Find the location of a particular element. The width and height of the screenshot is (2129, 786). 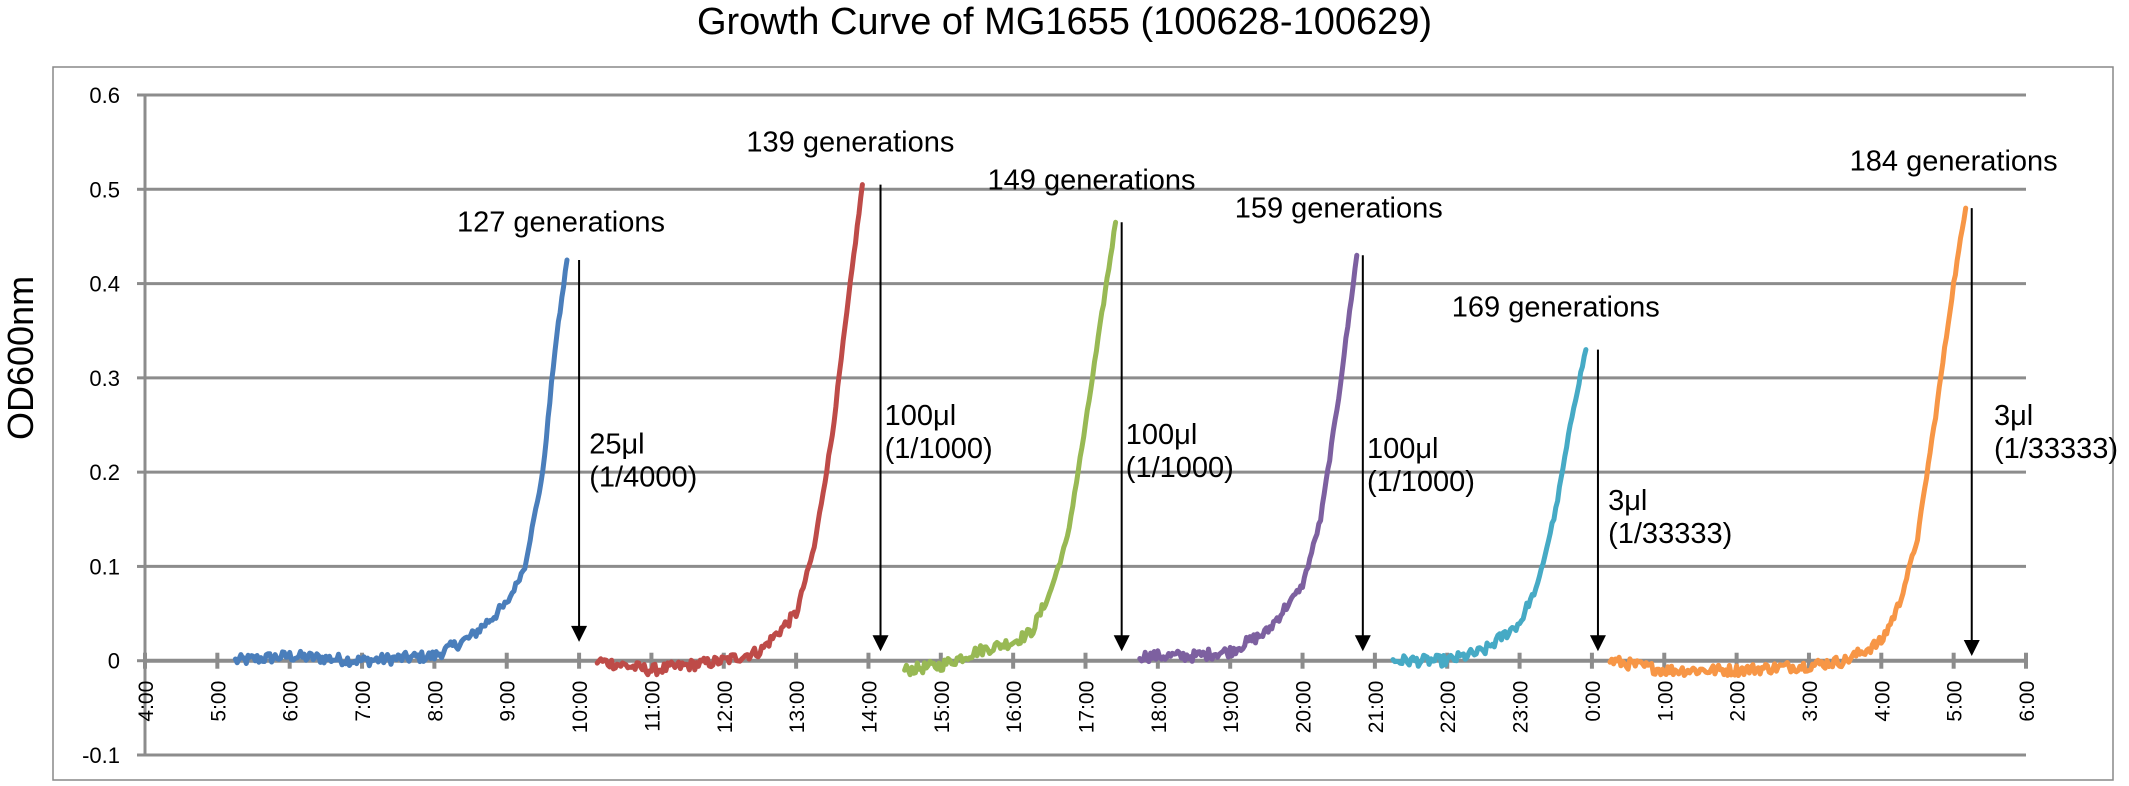

y-tick-label: 0.4 is located at coordinates (104, 284).